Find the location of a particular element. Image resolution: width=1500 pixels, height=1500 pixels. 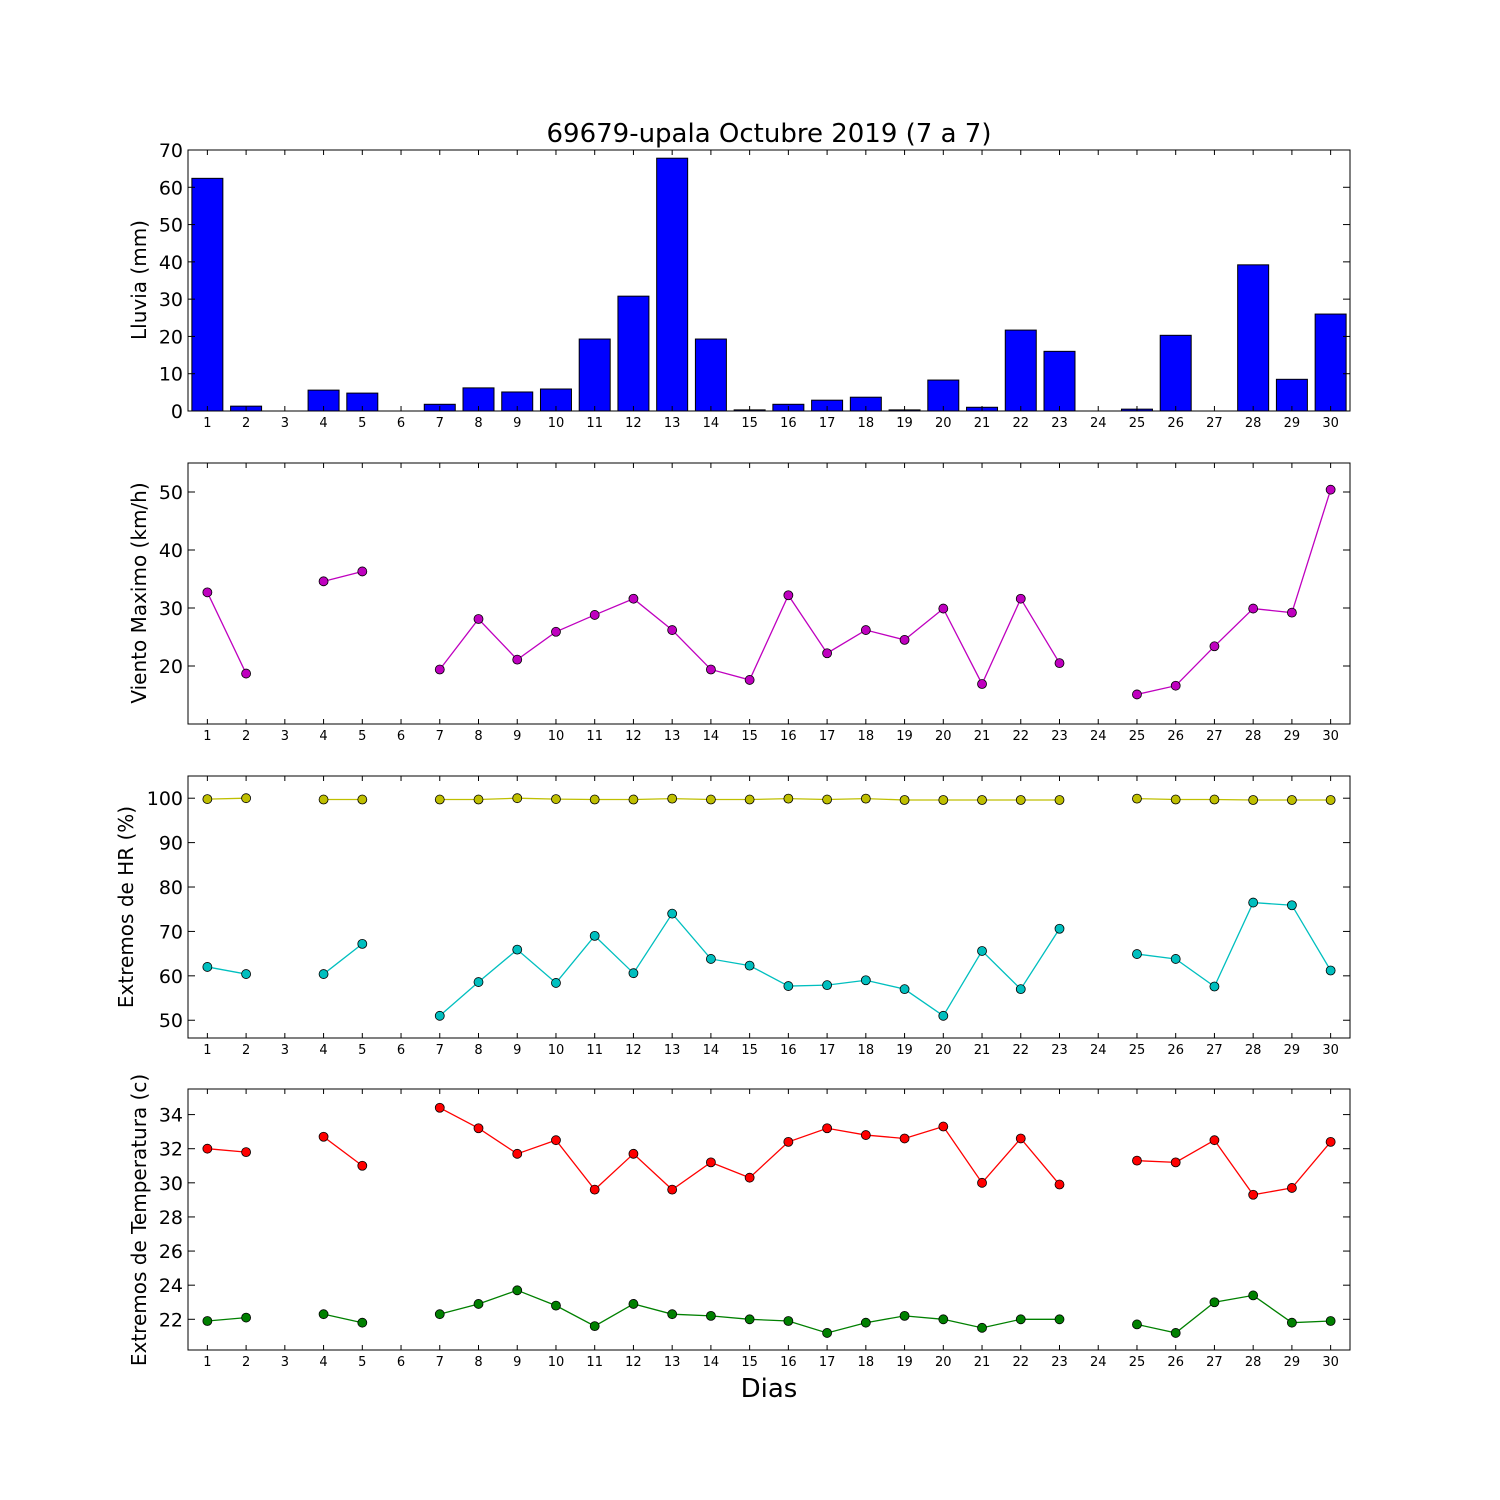

x-tick-label: 4 is located at coordinates (323, 423).